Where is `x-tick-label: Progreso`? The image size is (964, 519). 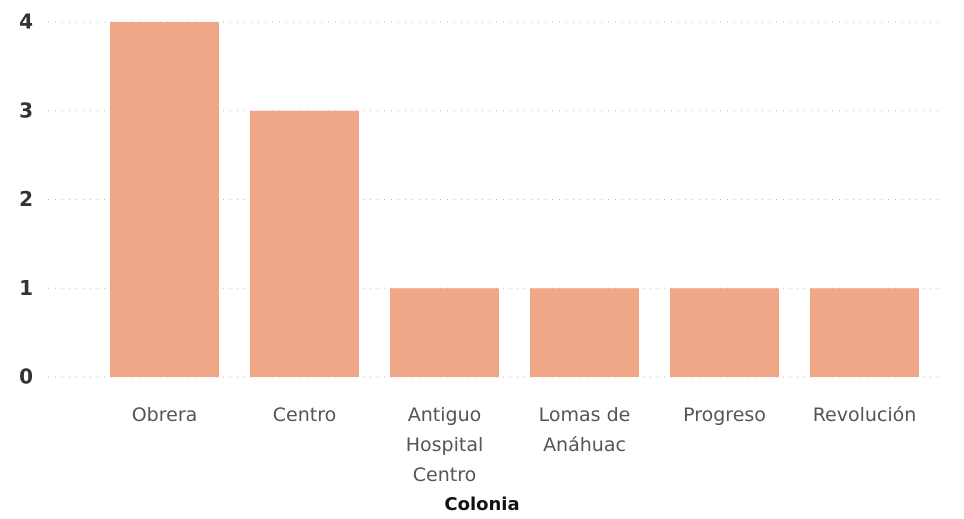
x-tick-label: Progreso is located at coordinates (724, 415).